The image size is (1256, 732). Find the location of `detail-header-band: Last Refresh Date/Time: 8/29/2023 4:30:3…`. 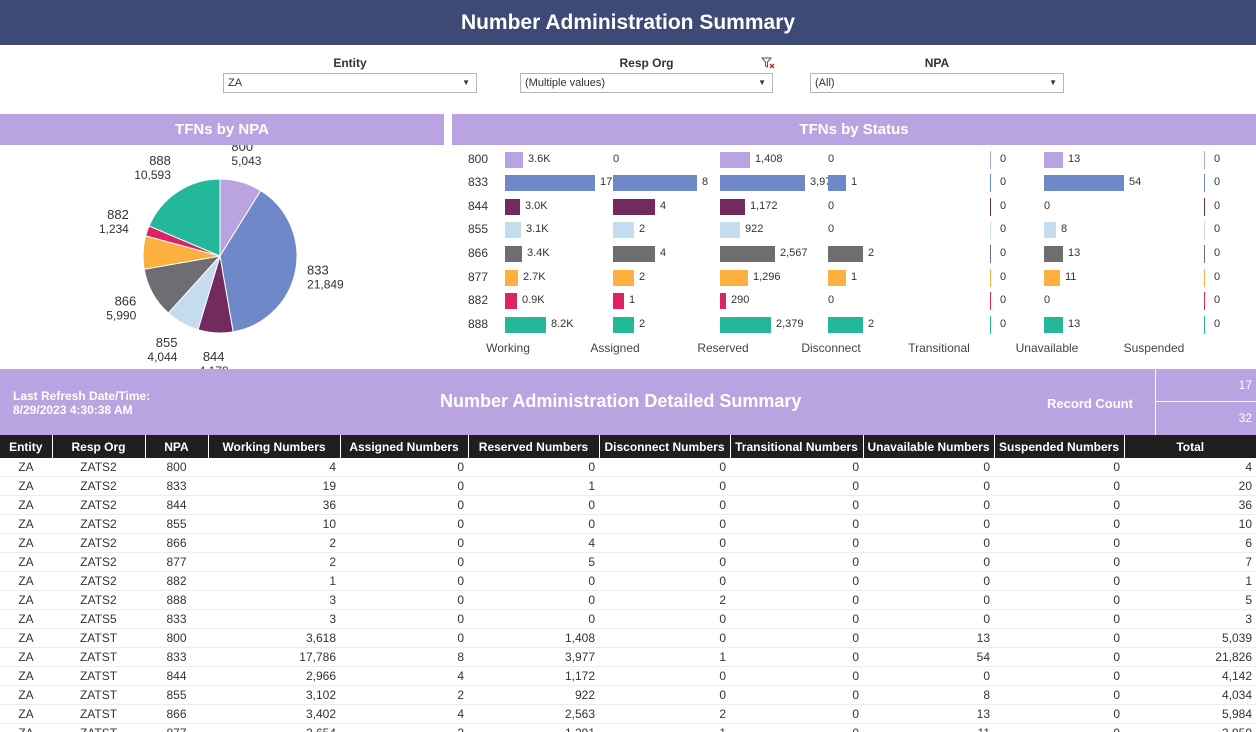

detail-header-band: Last Refresh Date/Time: 8/29/2023 4:30:3… is located at coordinates (628, 402).